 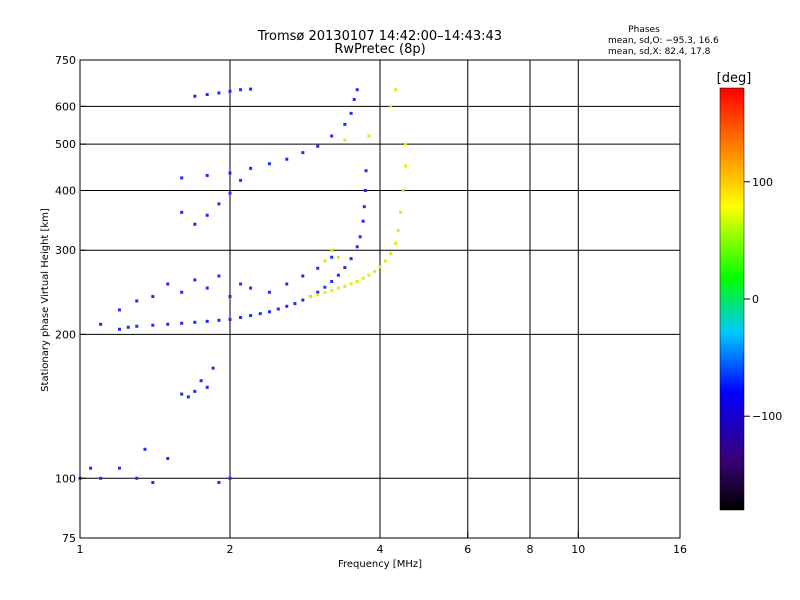 I want to click on colorbar-tick-label: 0, so click(x=755, y=299).